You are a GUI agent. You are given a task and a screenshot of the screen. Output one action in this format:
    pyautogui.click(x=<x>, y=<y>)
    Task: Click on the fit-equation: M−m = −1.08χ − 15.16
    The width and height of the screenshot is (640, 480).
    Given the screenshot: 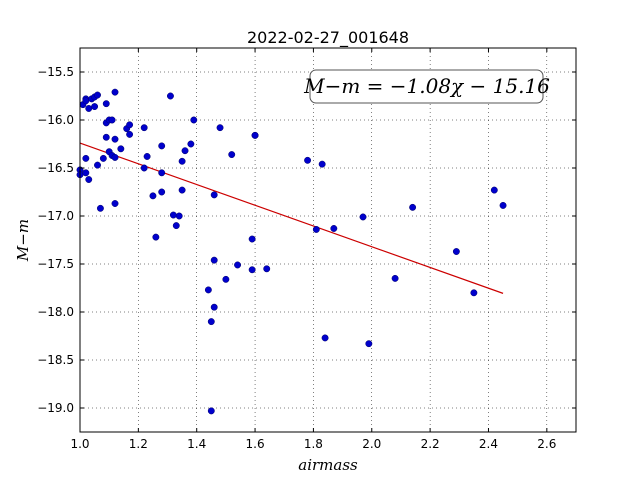 What is the action you would take?
    pyautogui.click(x=426, y=86)
    